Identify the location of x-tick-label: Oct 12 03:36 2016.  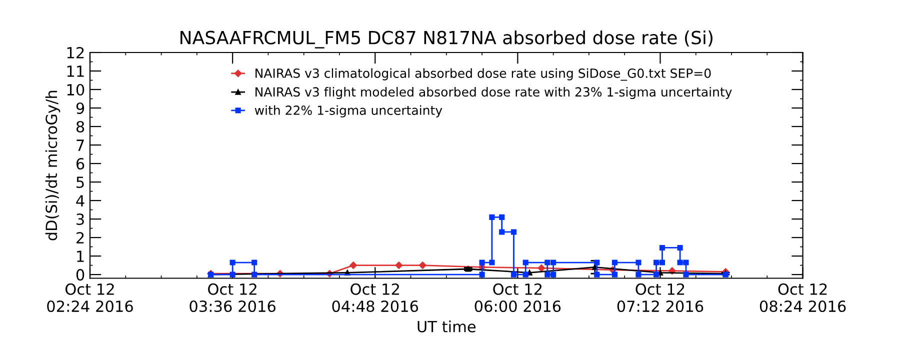
(233, 297).